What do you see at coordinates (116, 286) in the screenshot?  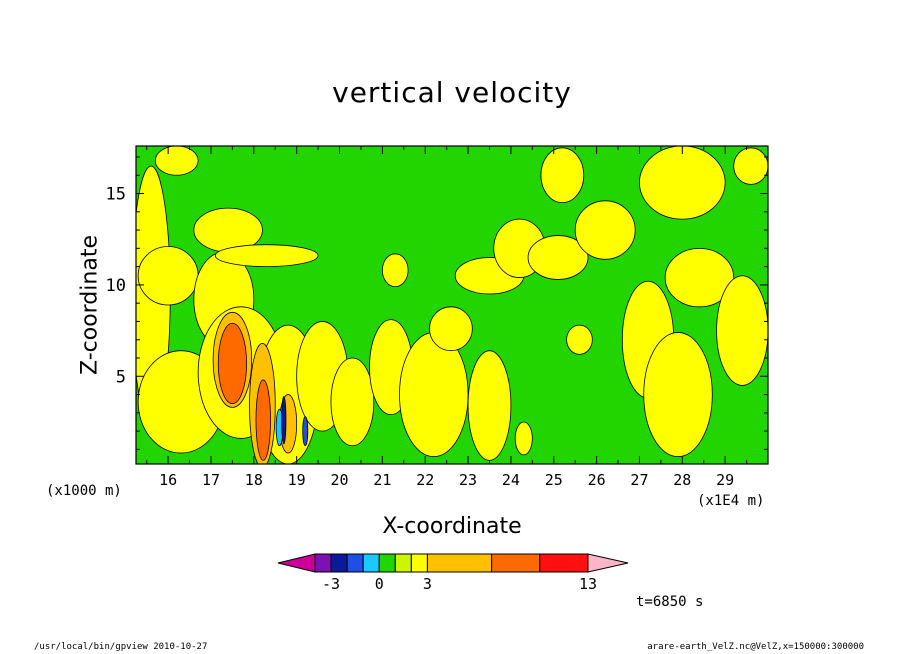 I see `y-tick-label: 10` at bounding box center [116, 286].